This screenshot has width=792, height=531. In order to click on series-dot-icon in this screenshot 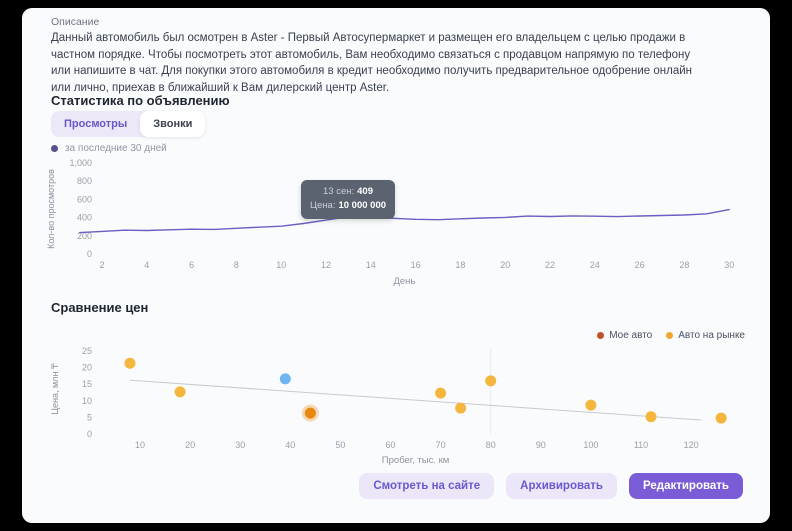, I will do `click(54, 148)`.